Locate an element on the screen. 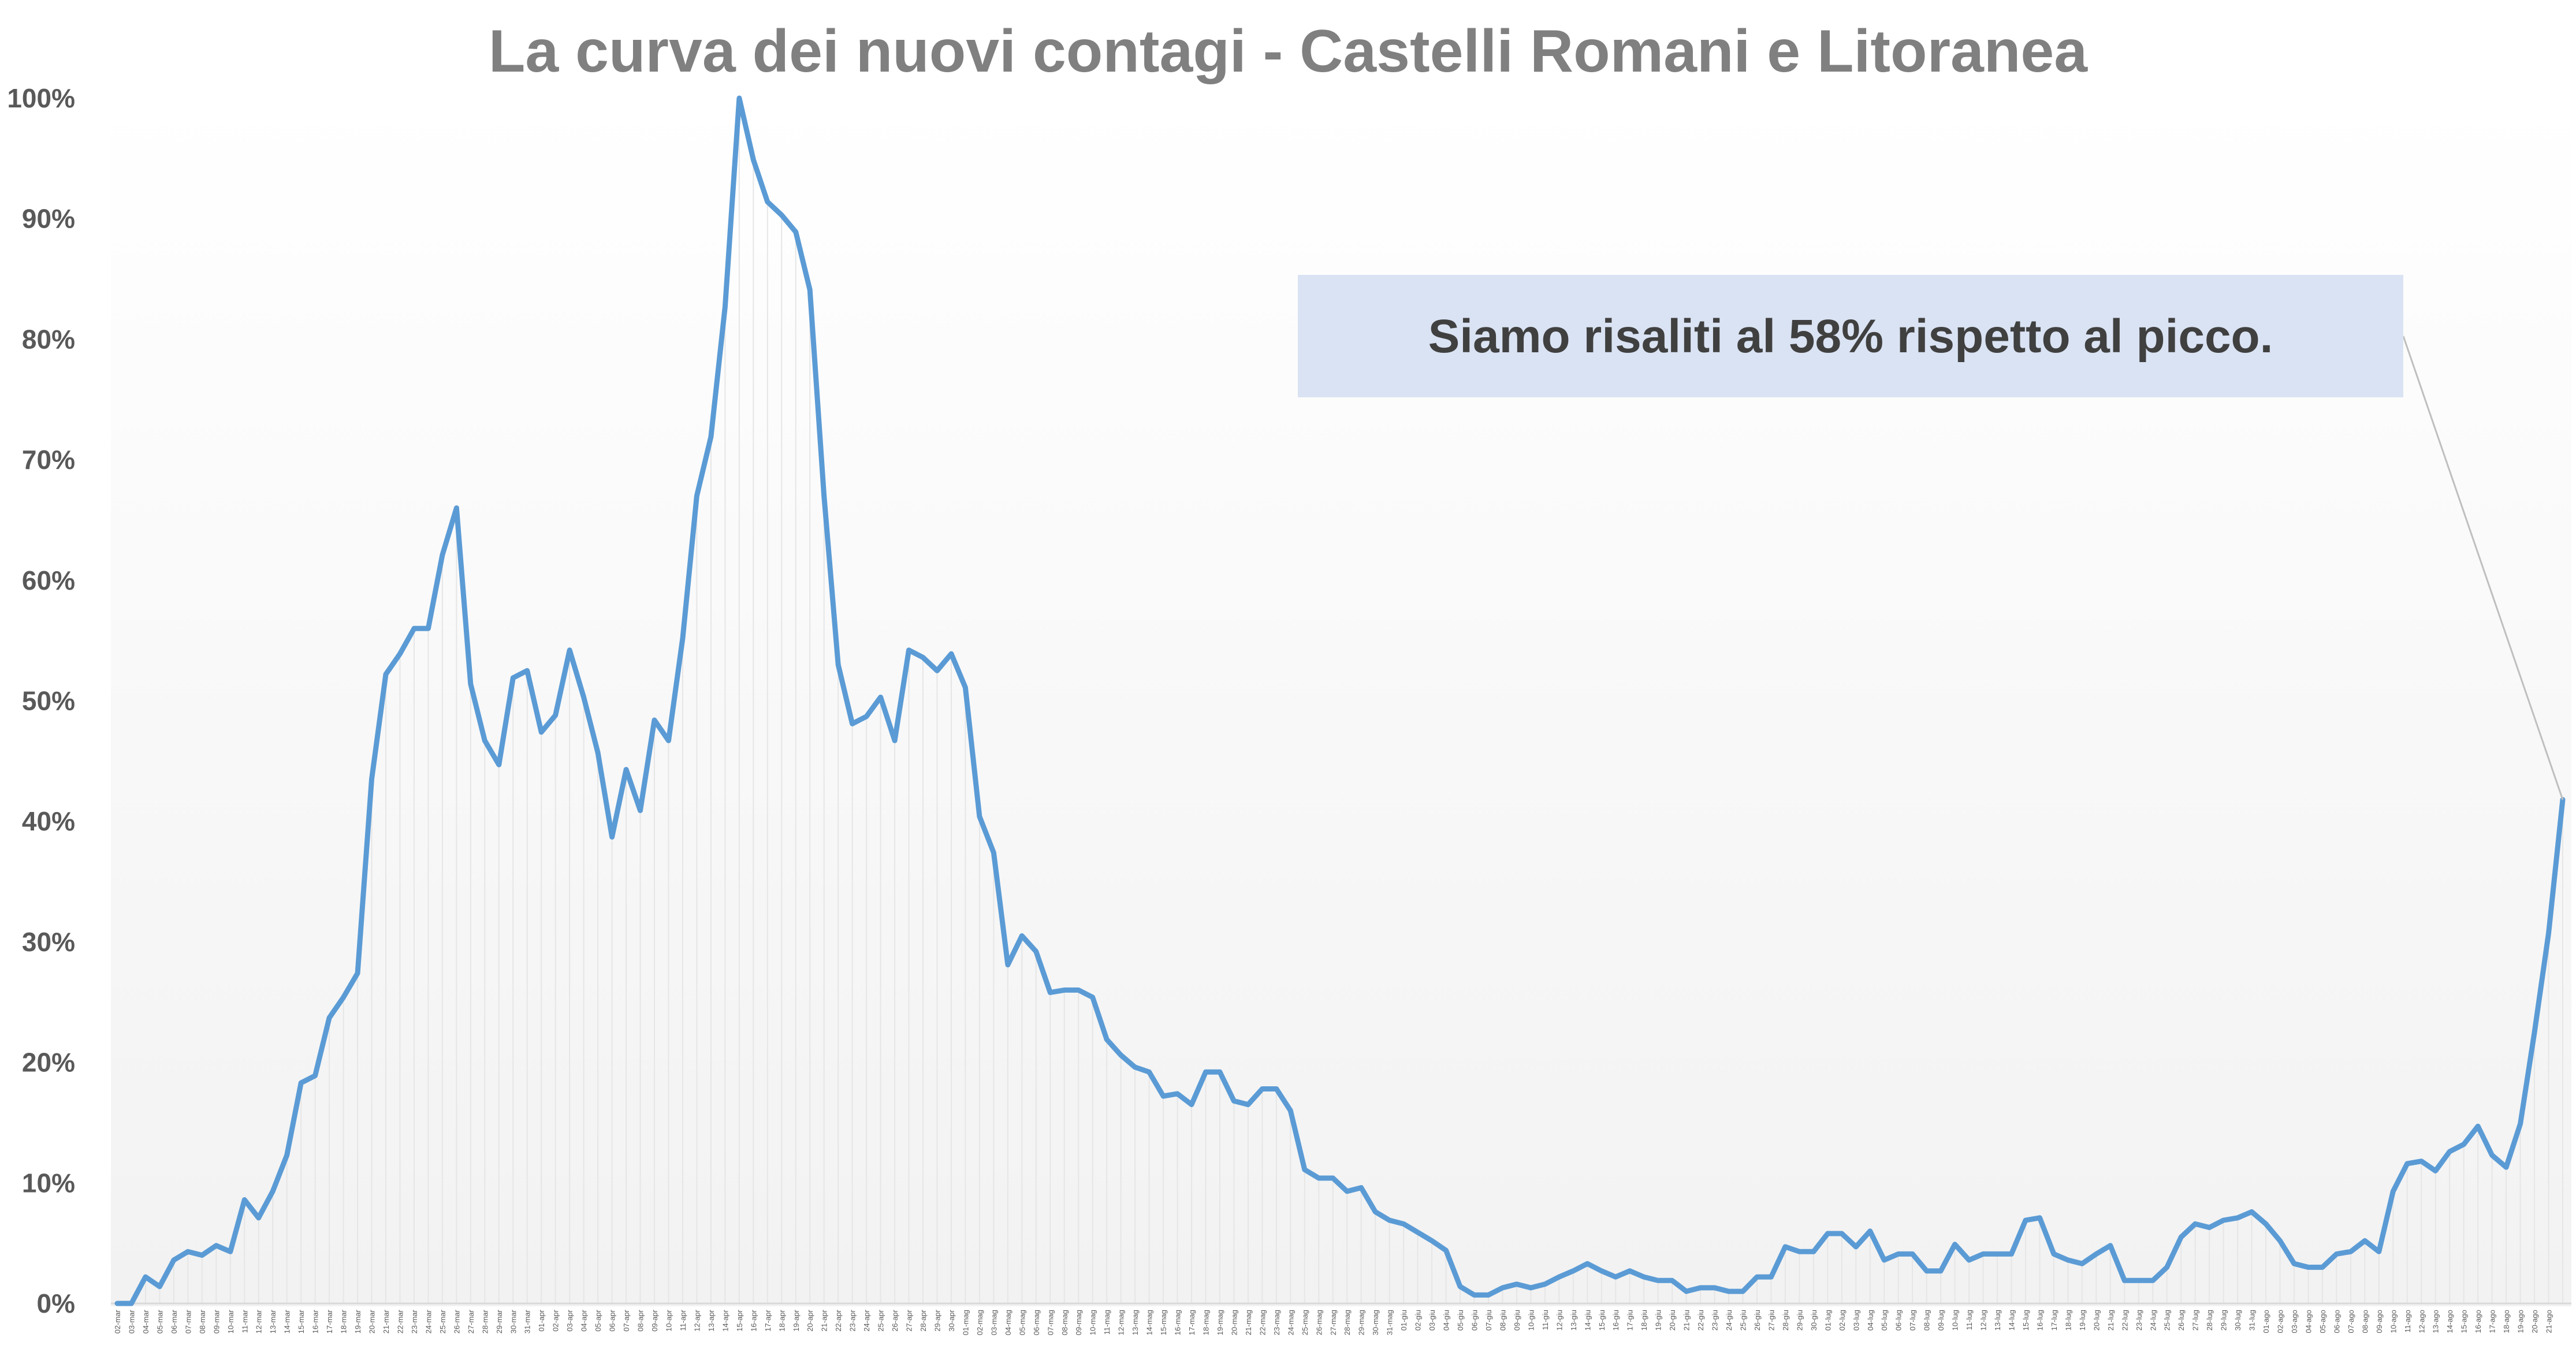  x-tick-label: 04-ago is located at coordinates (2308, 1321).